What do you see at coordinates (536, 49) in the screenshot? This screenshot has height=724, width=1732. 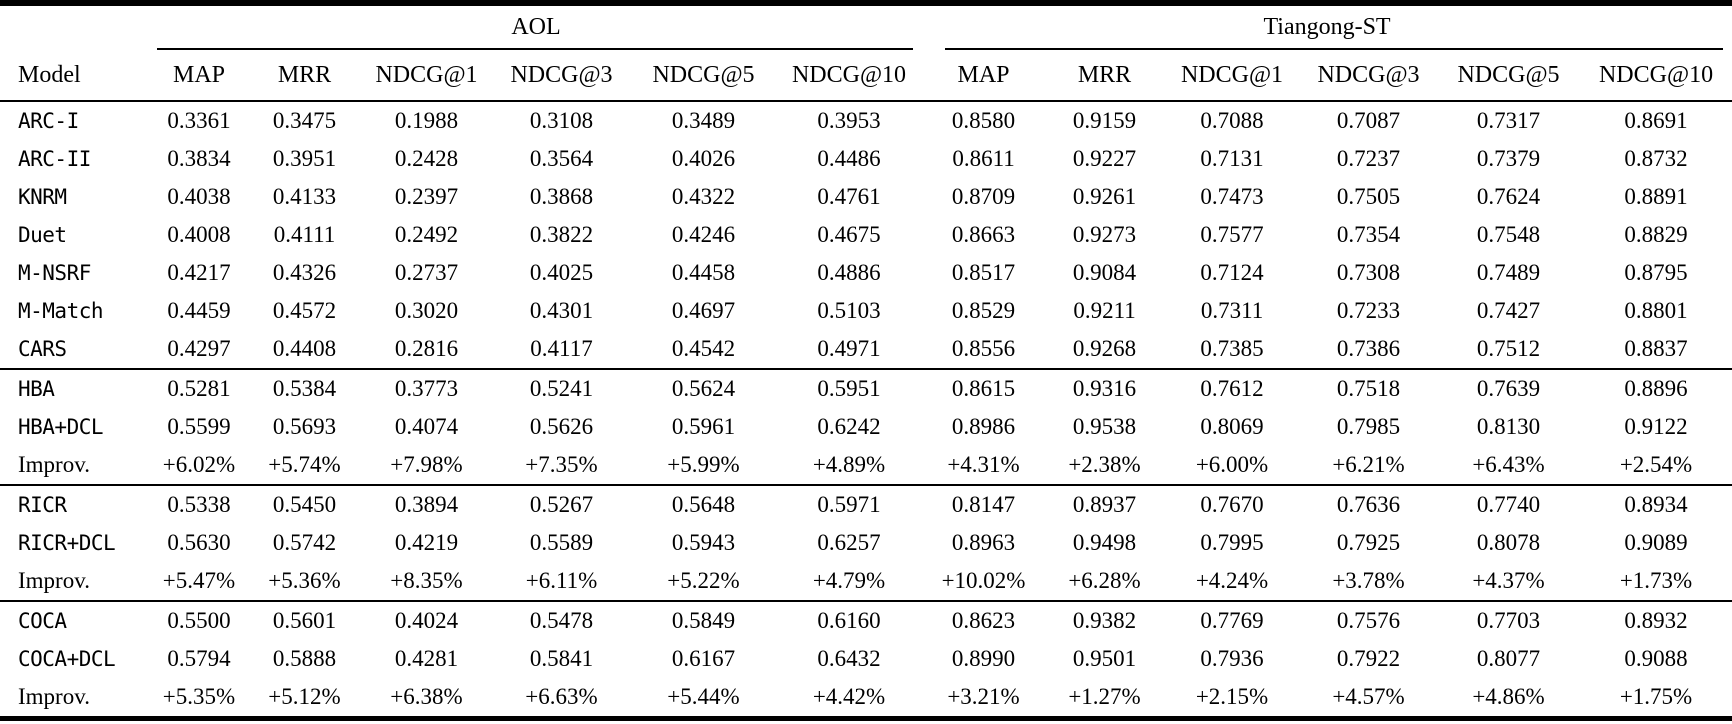 I see `cmidrule-aol-cell` at bounding box center [536, 49].